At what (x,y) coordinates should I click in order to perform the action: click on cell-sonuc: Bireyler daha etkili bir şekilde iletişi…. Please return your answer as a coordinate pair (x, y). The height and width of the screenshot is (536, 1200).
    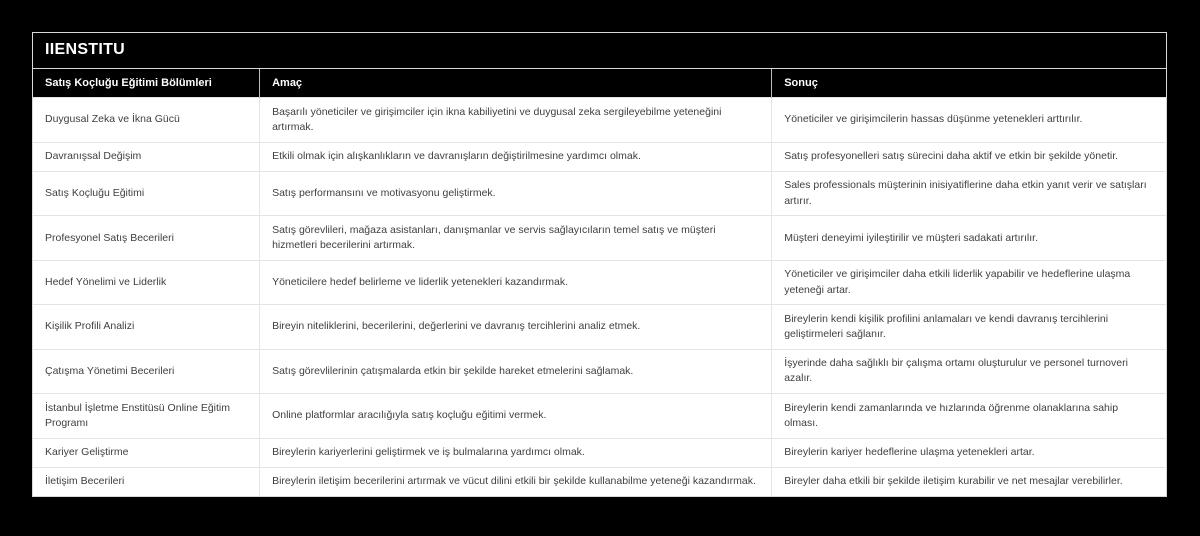
    Looking at the image, I should click on (968, 481).